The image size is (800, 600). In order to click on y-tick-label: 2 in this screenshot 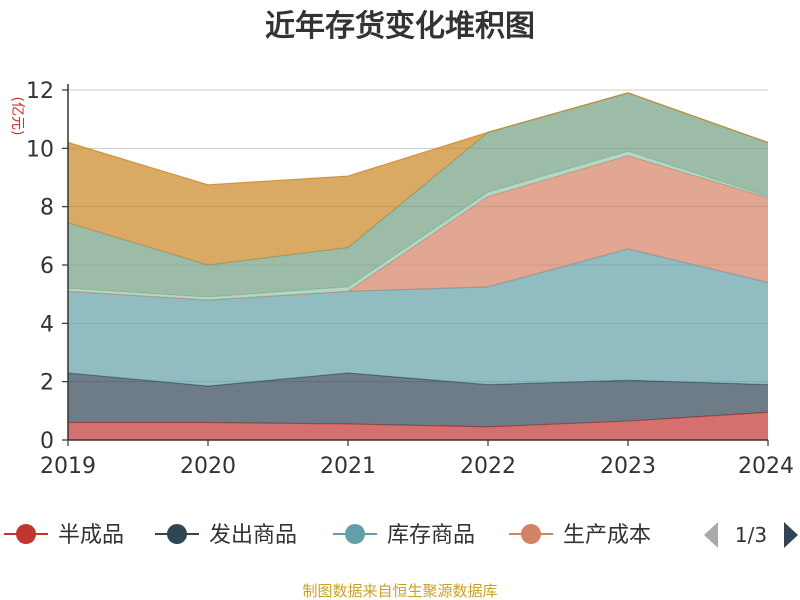, I will do `click(47, 383)`.